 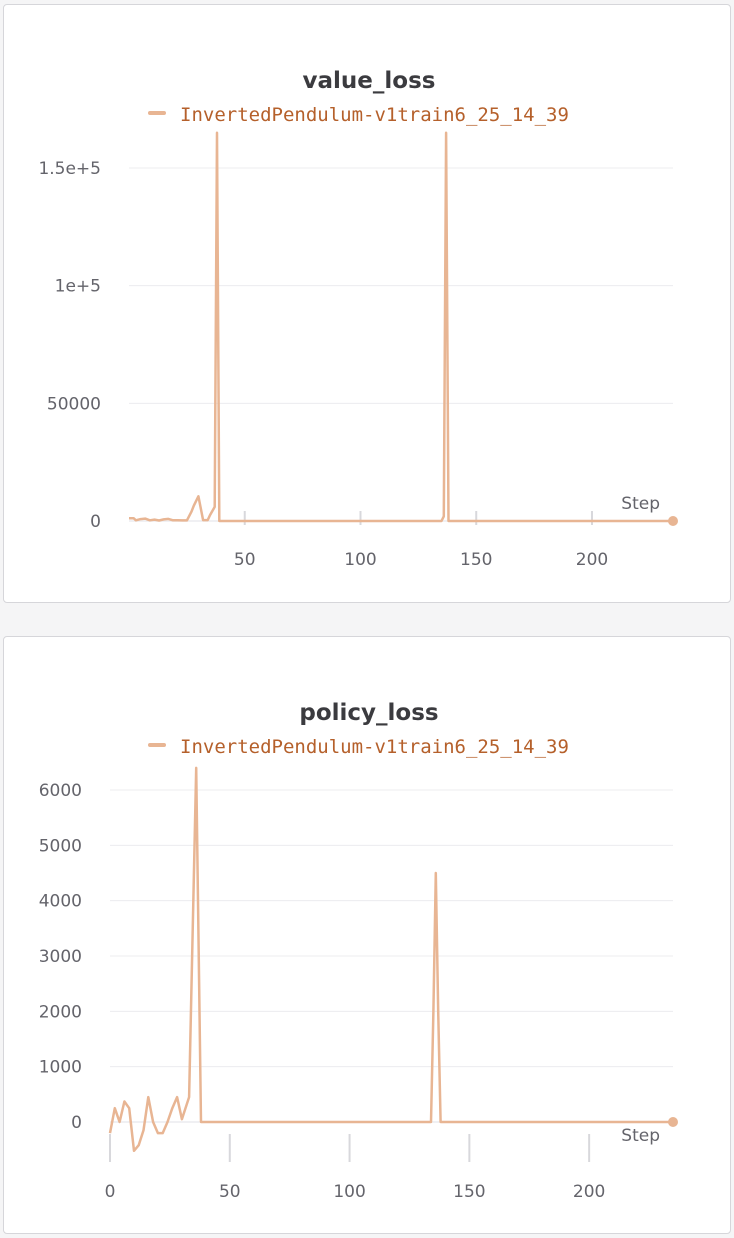 I want to click on y-tick-label: 50000, so click(x=74, y=404).